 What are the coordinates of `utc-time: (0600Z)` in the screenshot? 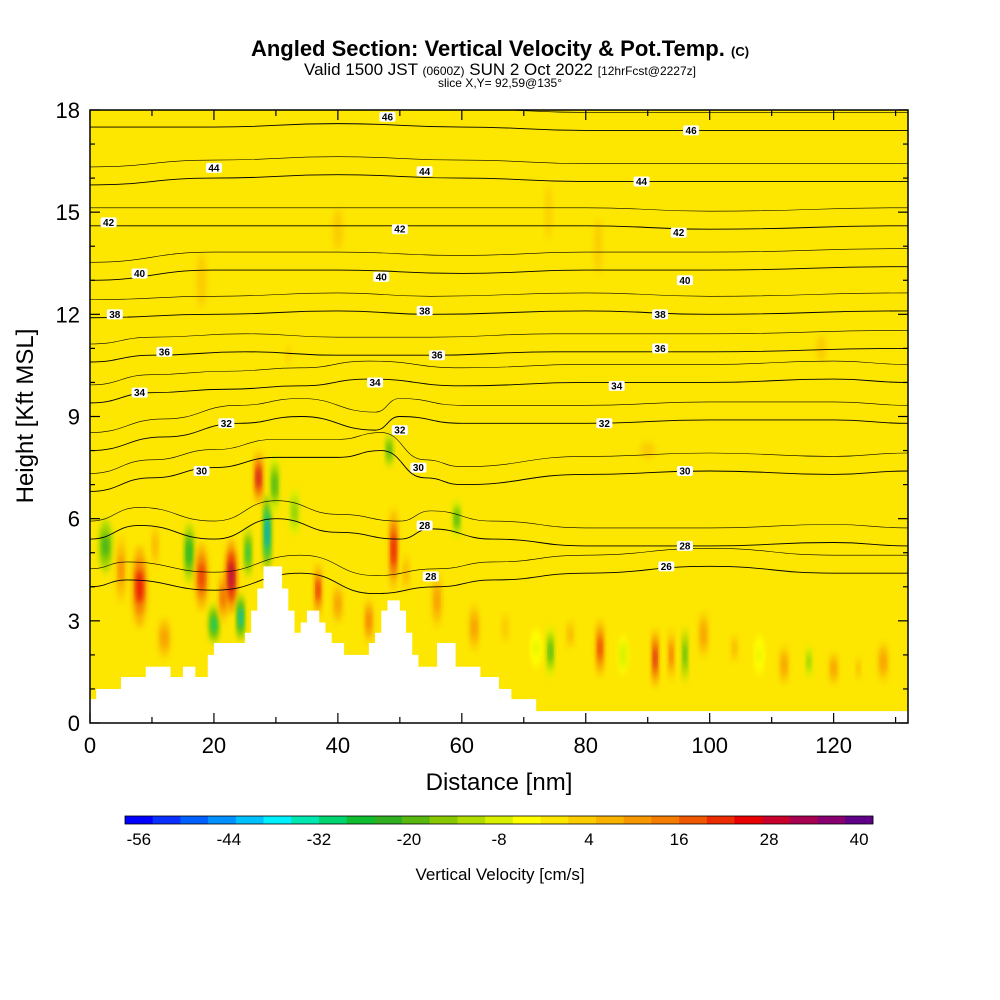 It's located at (443, 71).